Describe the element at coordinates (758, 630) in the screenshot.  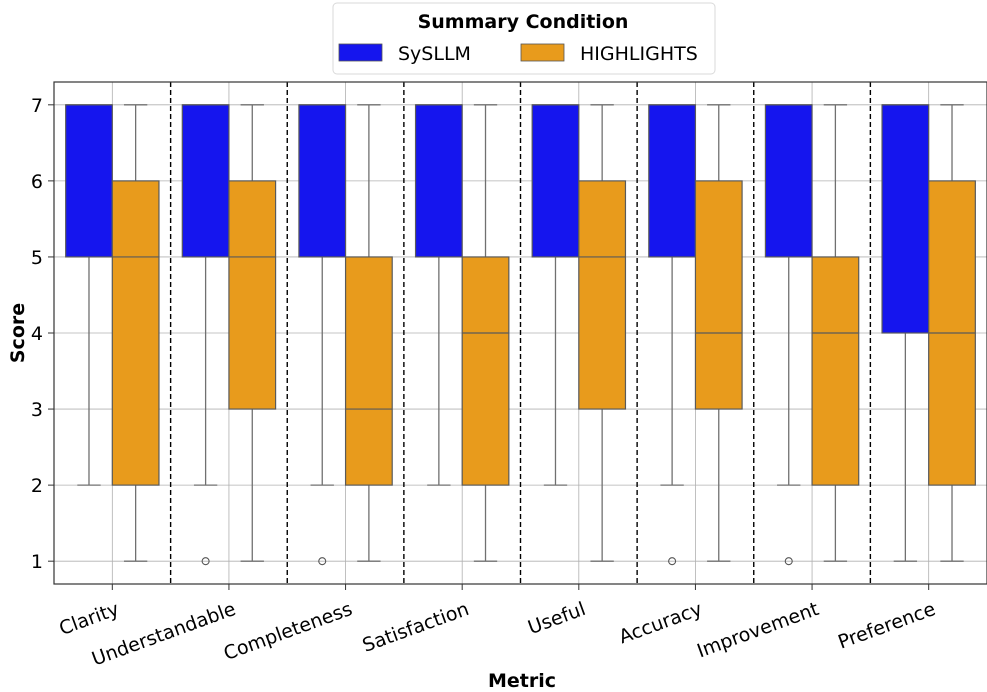
I see `x-tick-label: Improvement` at that location.